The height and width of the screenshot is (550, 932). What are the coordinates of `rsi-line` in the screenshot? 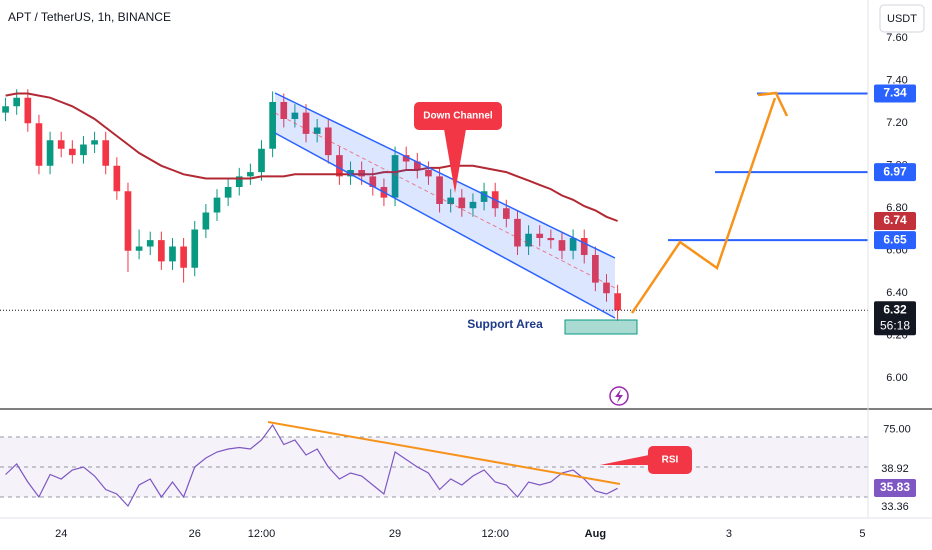 It's located at (311, 465).